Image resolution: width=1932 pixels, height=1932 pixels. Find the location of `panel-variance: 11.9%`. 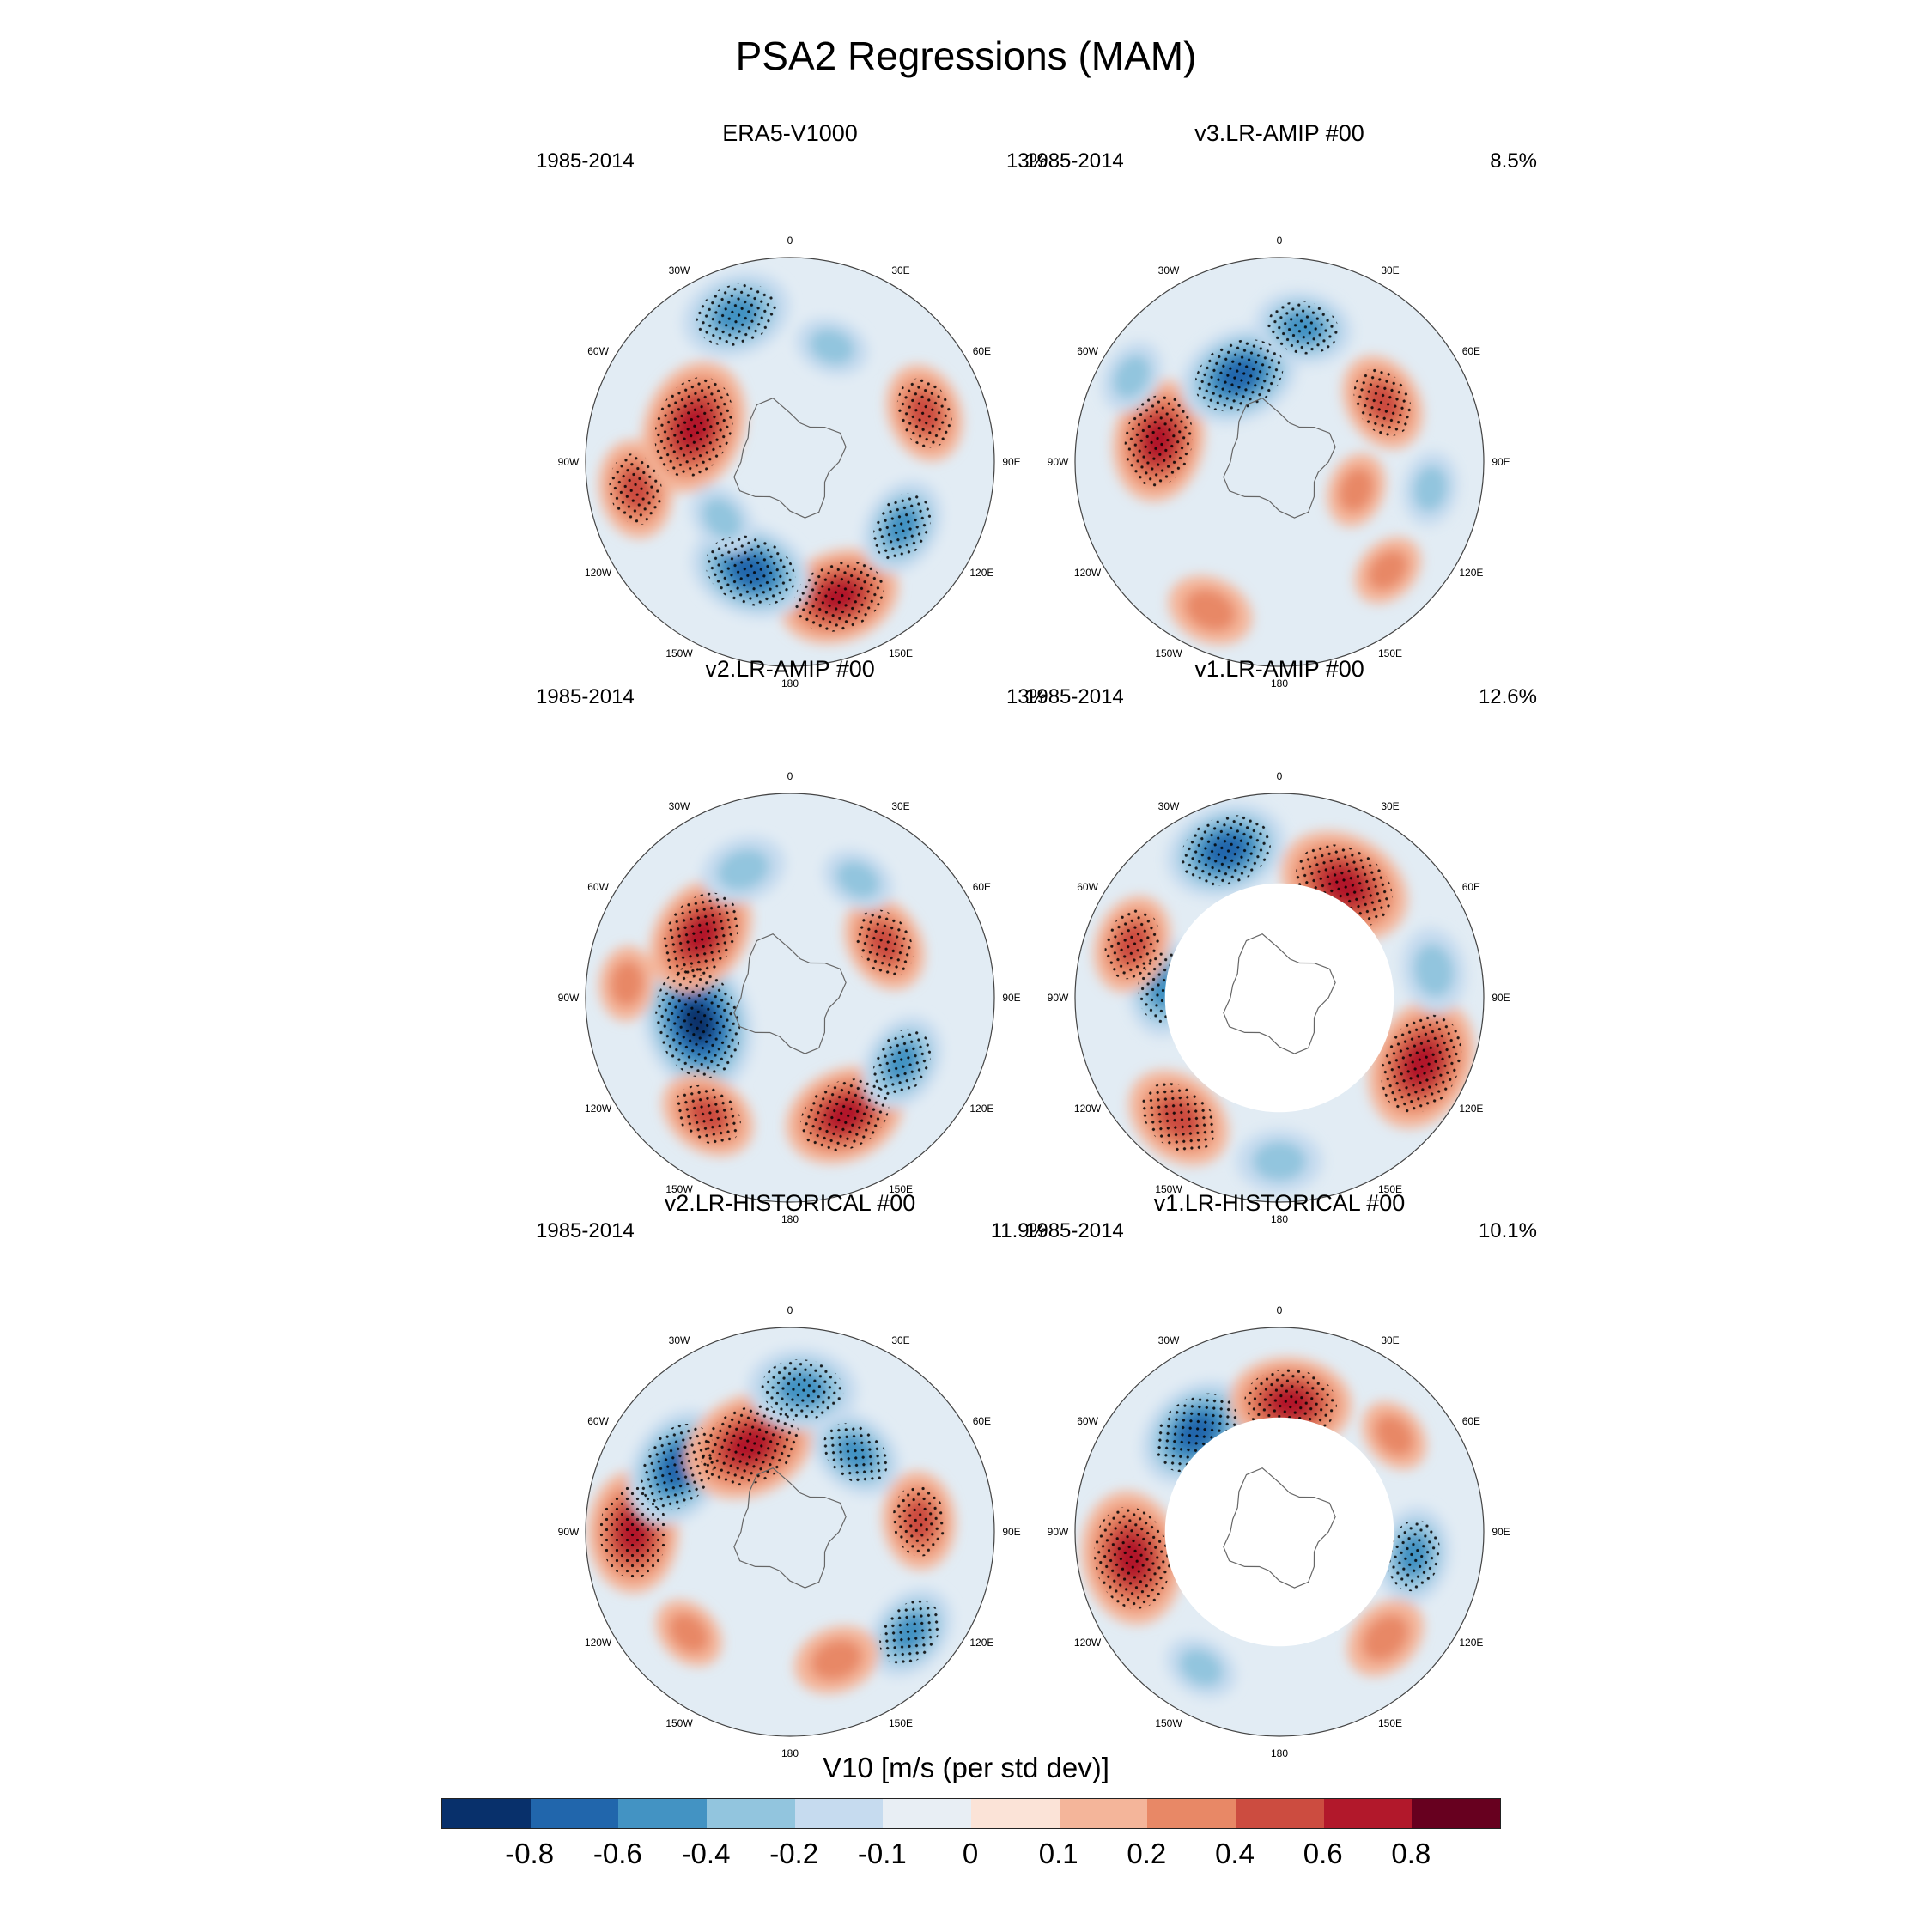

panel-variance: 11.9% is located at coordinates (1019, 1230).